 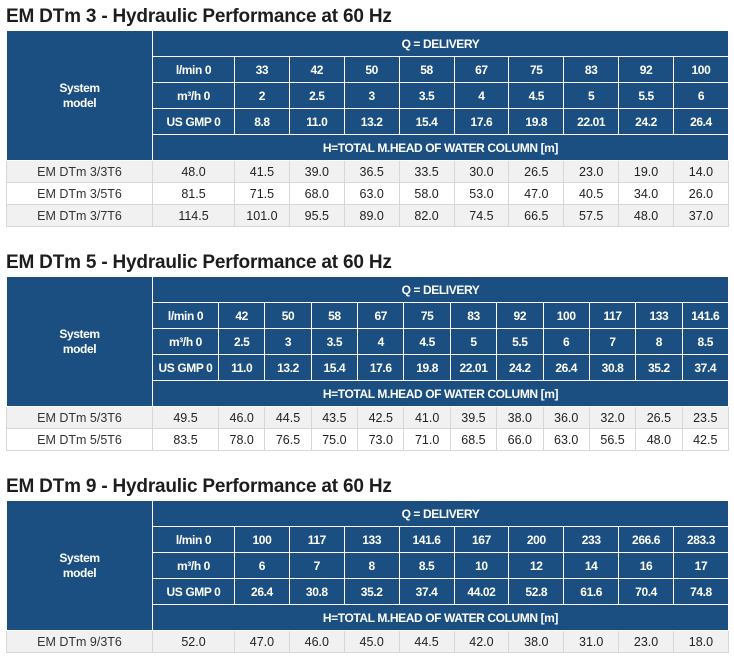 What do you see at coordinates (185, 315) in the screenshot?
I see `unit-label: l/min 0` at bounding box center [185, 315].